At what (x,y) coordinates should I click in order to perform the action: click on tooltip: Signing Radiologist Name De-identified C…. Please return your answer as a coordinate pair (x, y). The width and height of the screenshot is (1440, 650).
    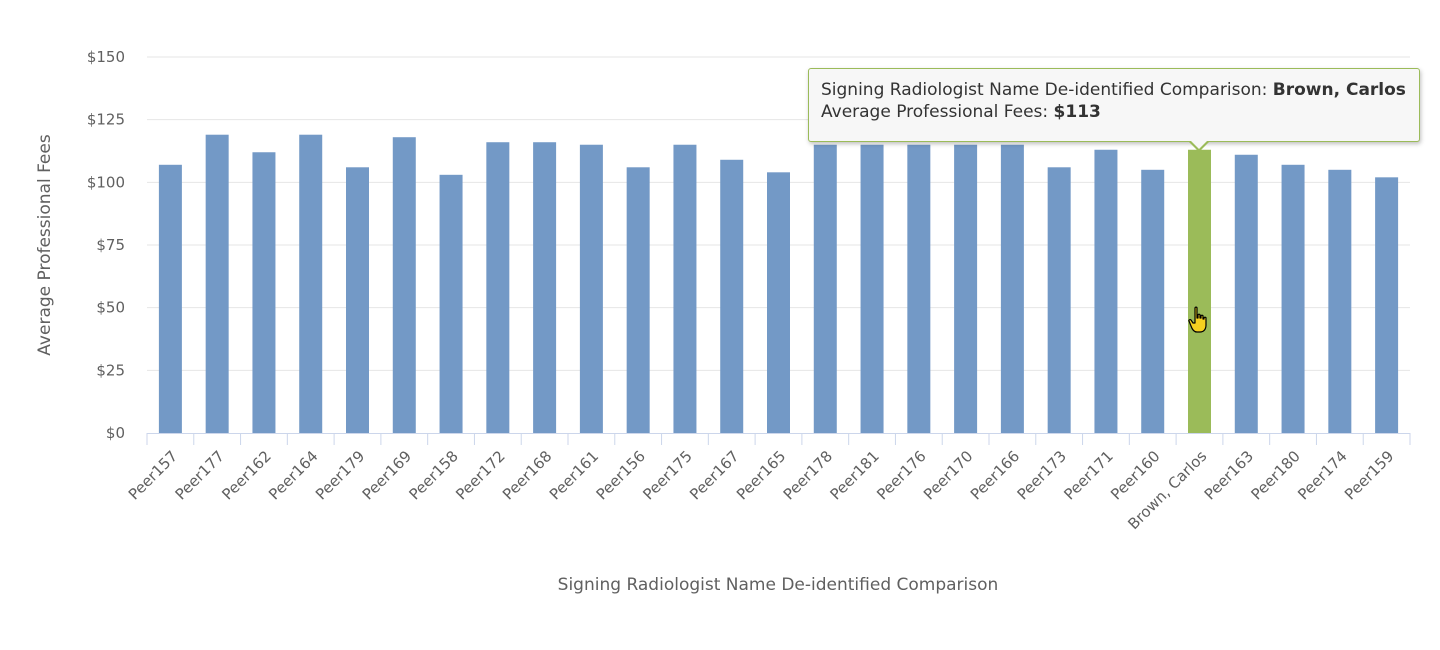
    Looking at the image, I should click on (1114, 105).